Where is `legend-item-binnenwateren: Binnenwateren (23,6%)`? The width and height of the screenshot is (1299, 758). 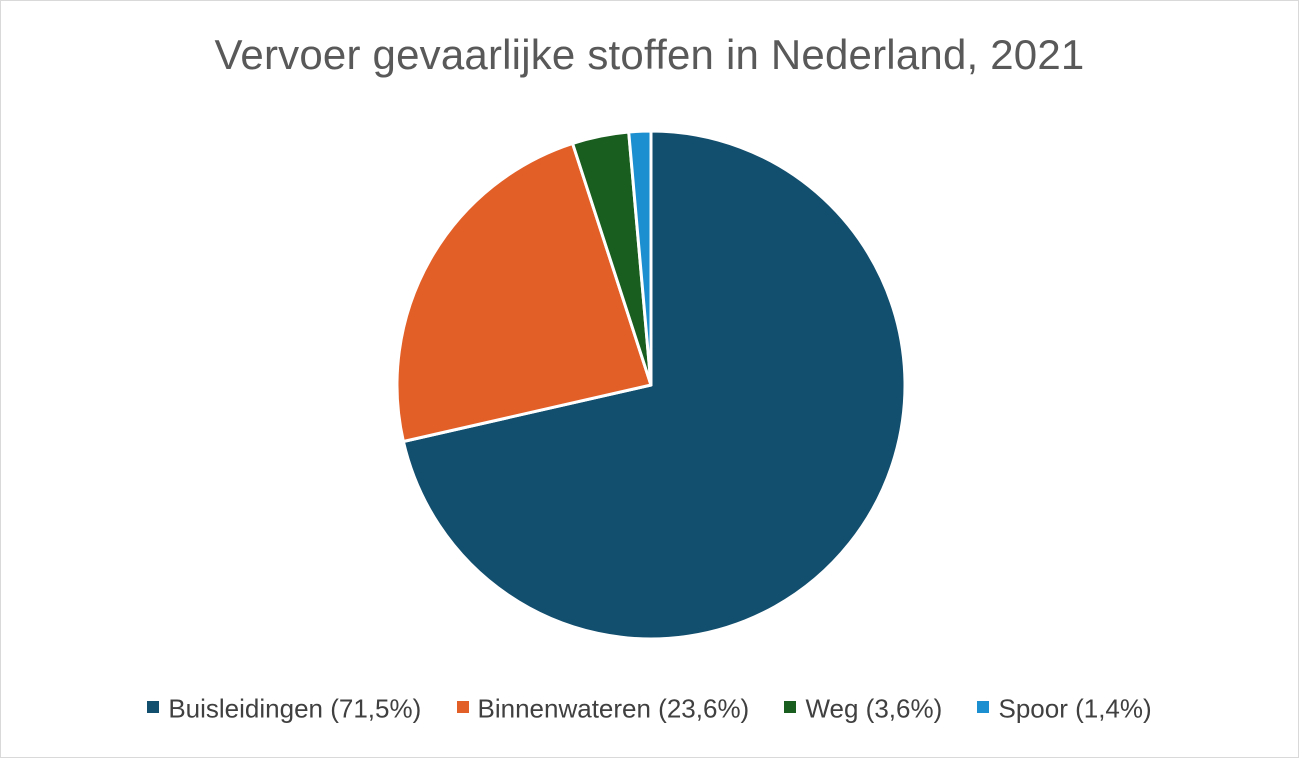
legend-item-binnenwateren: Binnenwateren (23,6%) is located at coordinates (603, 708).